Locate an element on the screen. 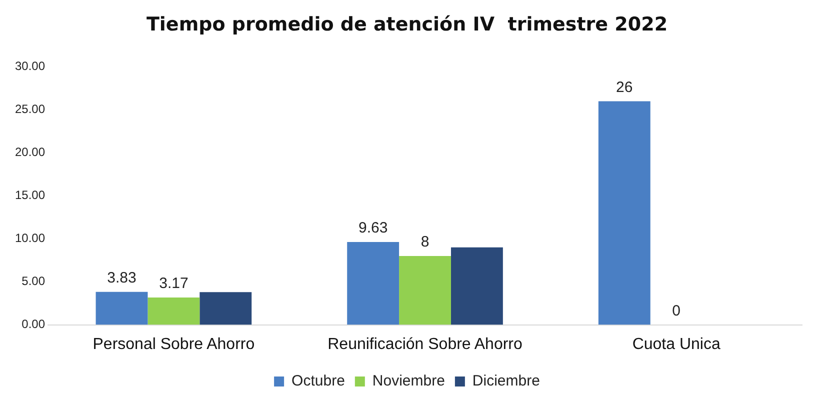 This screenshot has width=830, height=407. x-tick-label: Cuota Unica is located at coordinates (676, 344).